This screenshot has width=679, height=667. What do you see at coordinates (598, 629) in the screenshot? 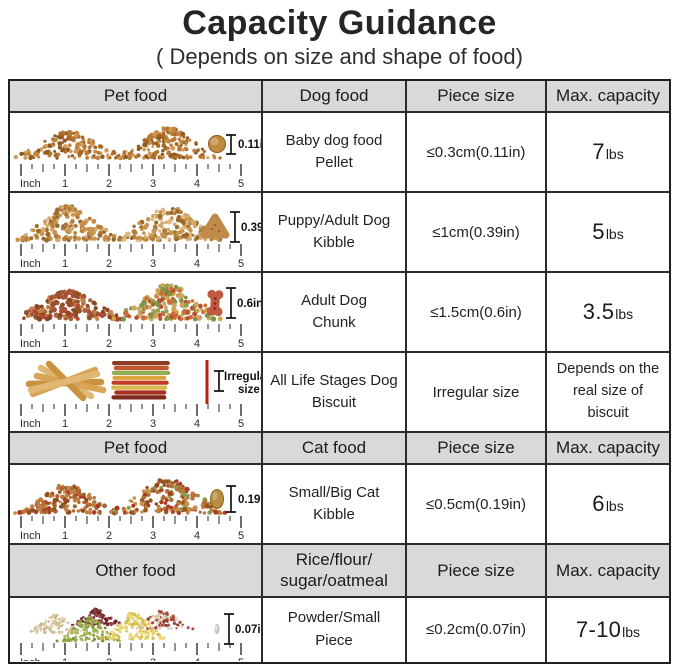
I see `capacity-number: 7-10` at bounding box center [598, 629].